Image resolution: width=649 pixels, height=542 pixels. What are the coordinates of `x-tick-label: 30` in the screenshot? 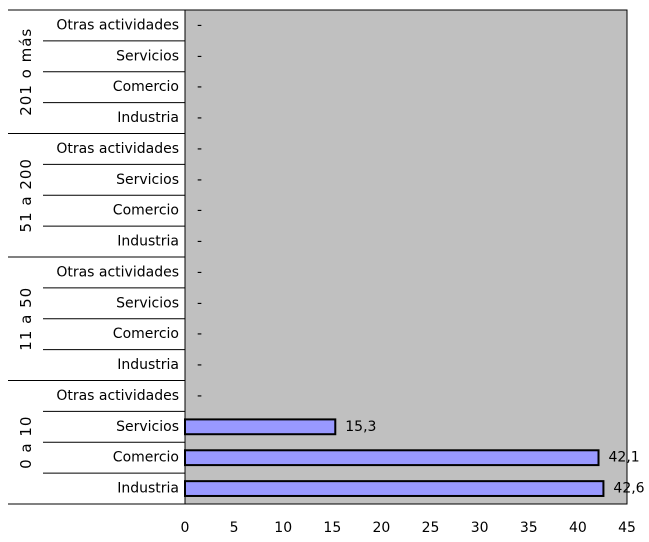 It's located at (480, 528).